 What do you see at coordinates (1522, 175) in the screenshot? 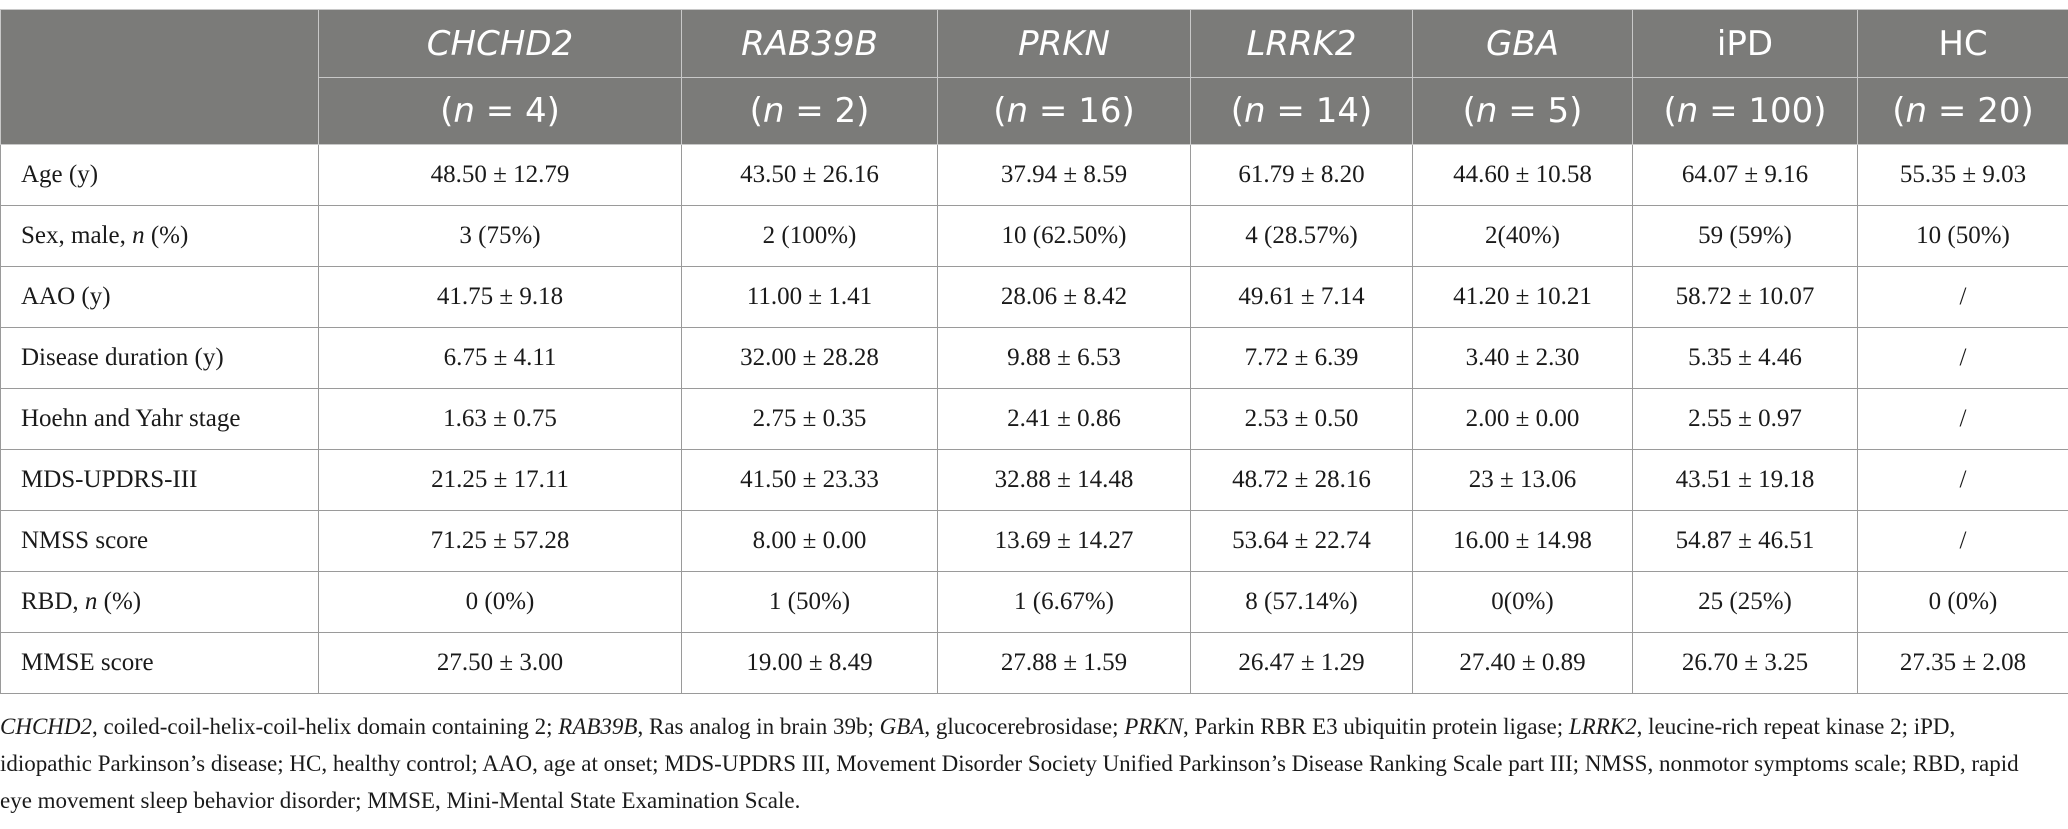
I see `table-cell: 44.60 ± 10.58` at bounding box center [1522, 175].